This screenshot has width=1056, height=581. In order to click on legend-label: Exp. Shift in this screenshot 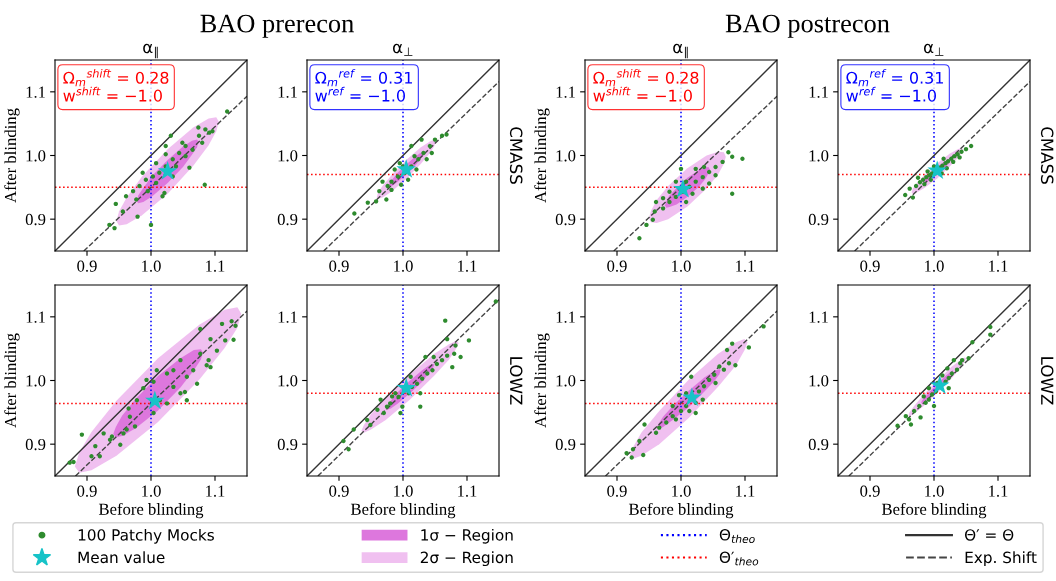, I will do `click(1001, 559)`.